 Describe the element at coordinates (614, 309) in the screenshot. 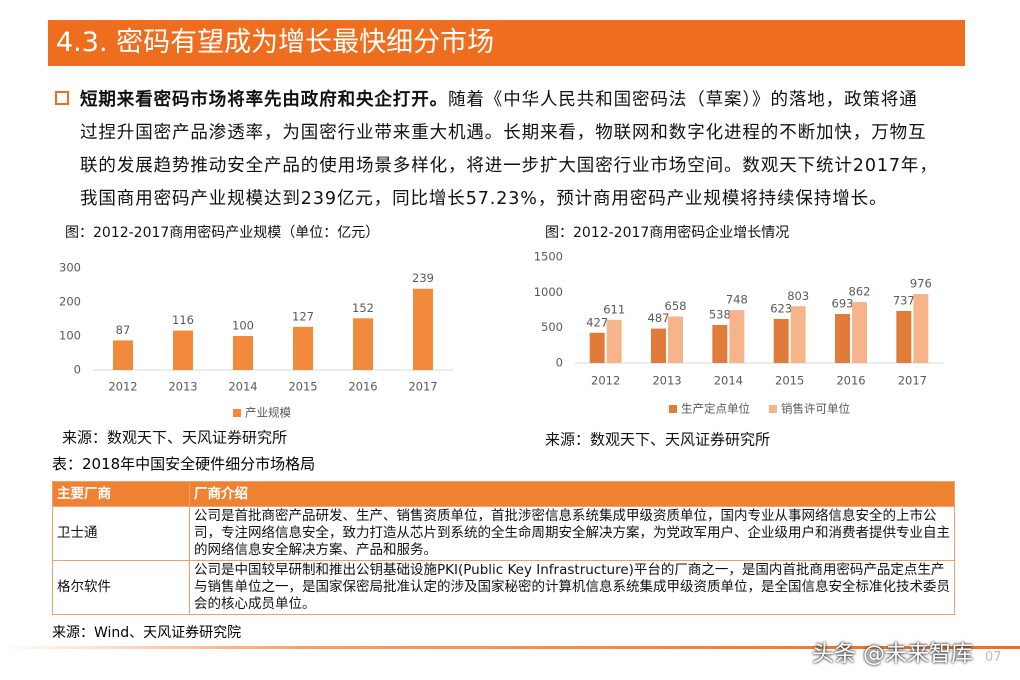

I see `data-label: 611` at that location.